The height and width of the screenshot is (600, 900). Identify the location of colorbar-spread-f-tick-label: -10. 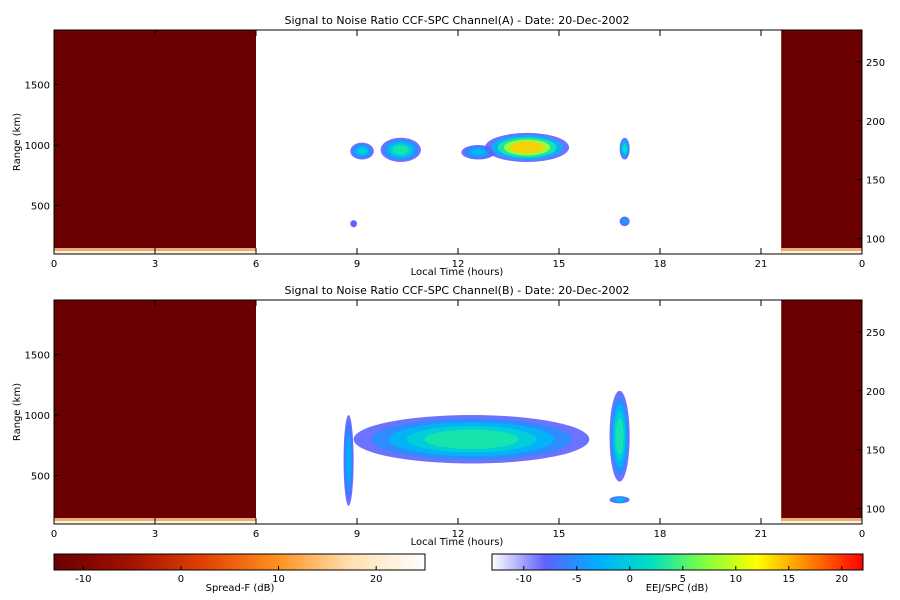
(83, 579).